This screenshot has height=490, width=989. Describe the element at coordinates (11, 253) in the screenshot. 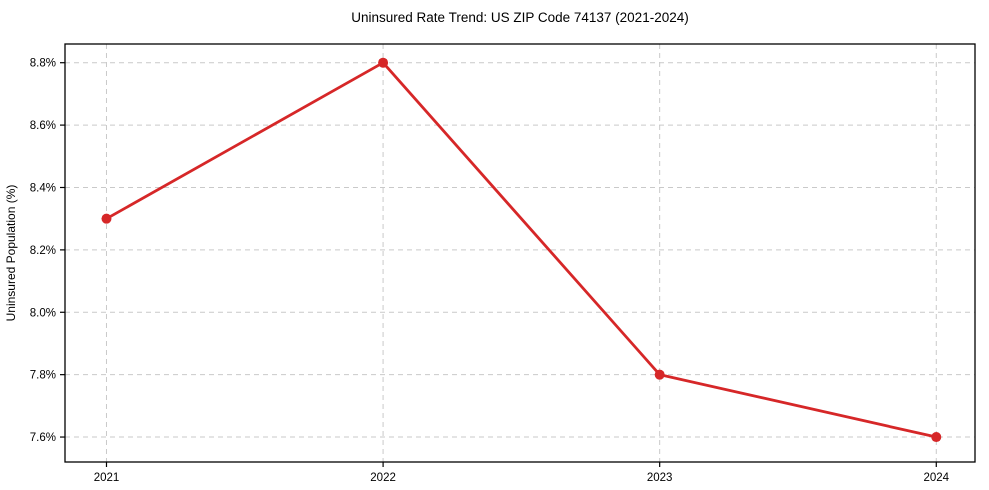

I see `y-axis-label: Uninsured Population (%)` at that location.